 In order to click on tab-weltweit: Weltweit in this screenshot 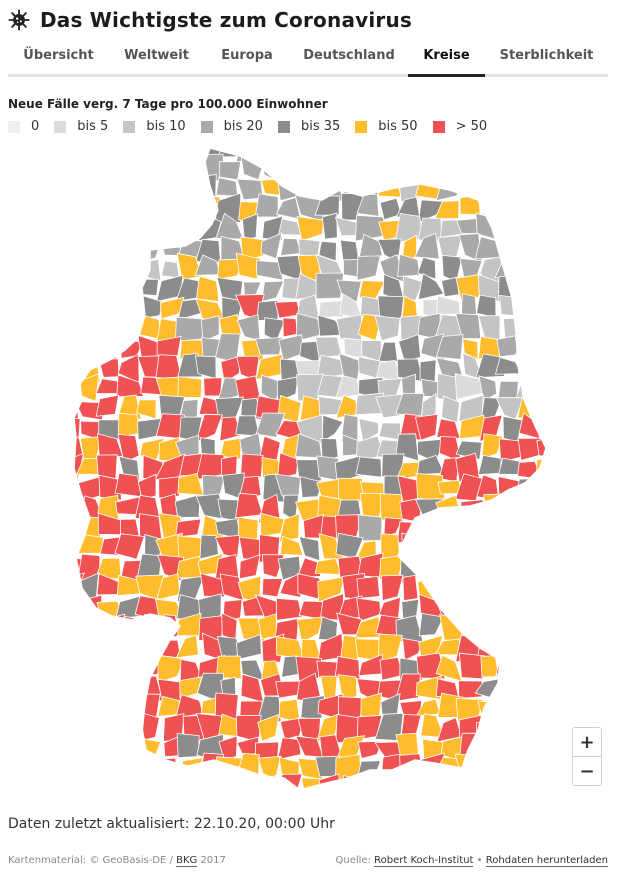, I will do `click(156, 55)`.